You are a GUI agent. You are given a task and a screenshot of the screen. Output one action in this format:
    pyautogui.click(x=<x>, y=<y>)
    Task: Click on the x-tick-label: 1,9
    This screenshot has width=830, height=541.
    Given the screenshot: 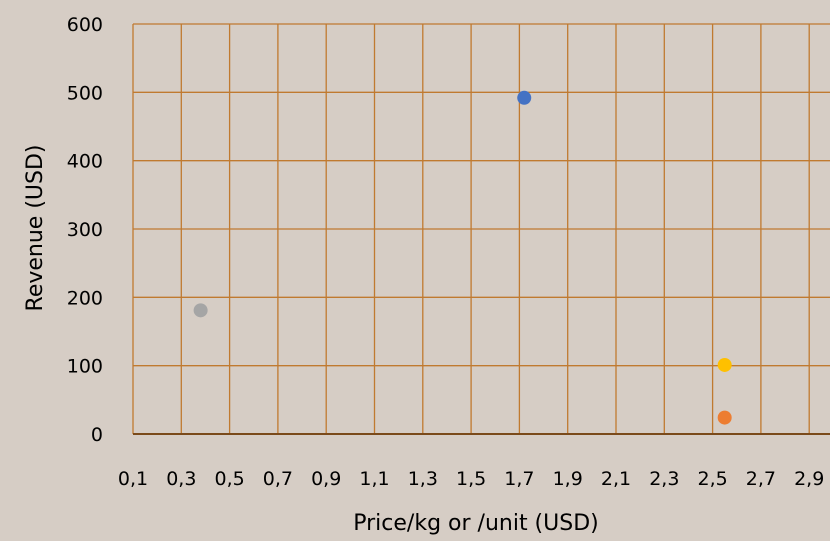 What is the action you would take?
    pyautogui.click(x=568, y=479)
    